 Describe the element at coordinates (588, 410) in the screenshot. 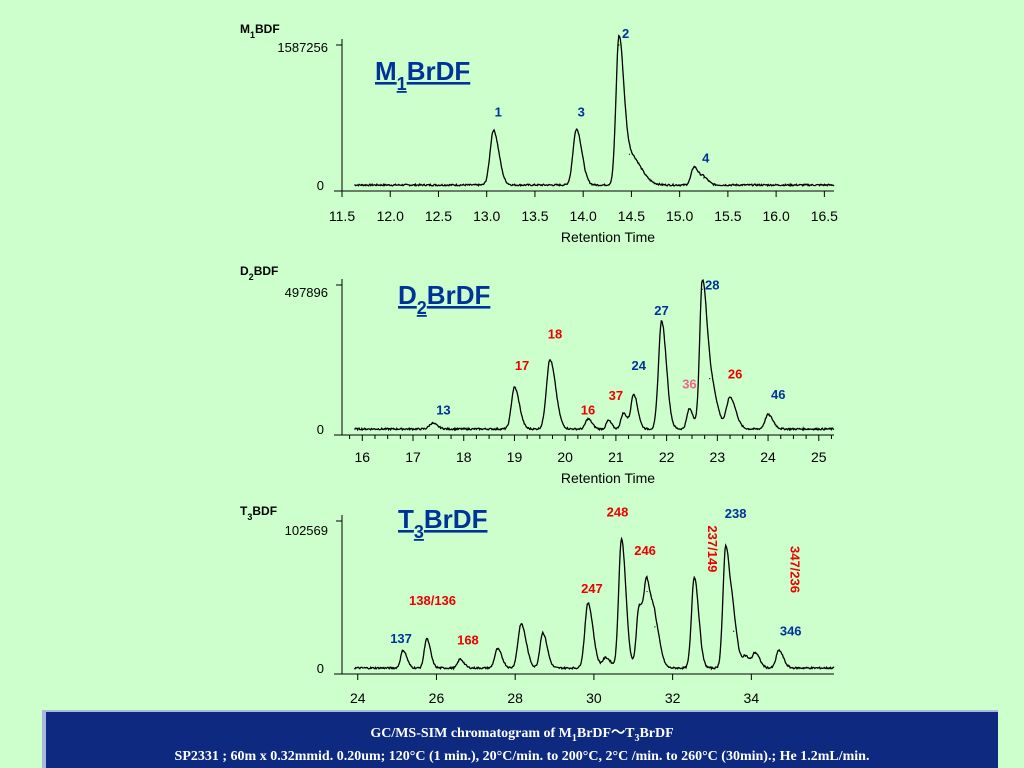

I see `peak-label: 16` at that location.